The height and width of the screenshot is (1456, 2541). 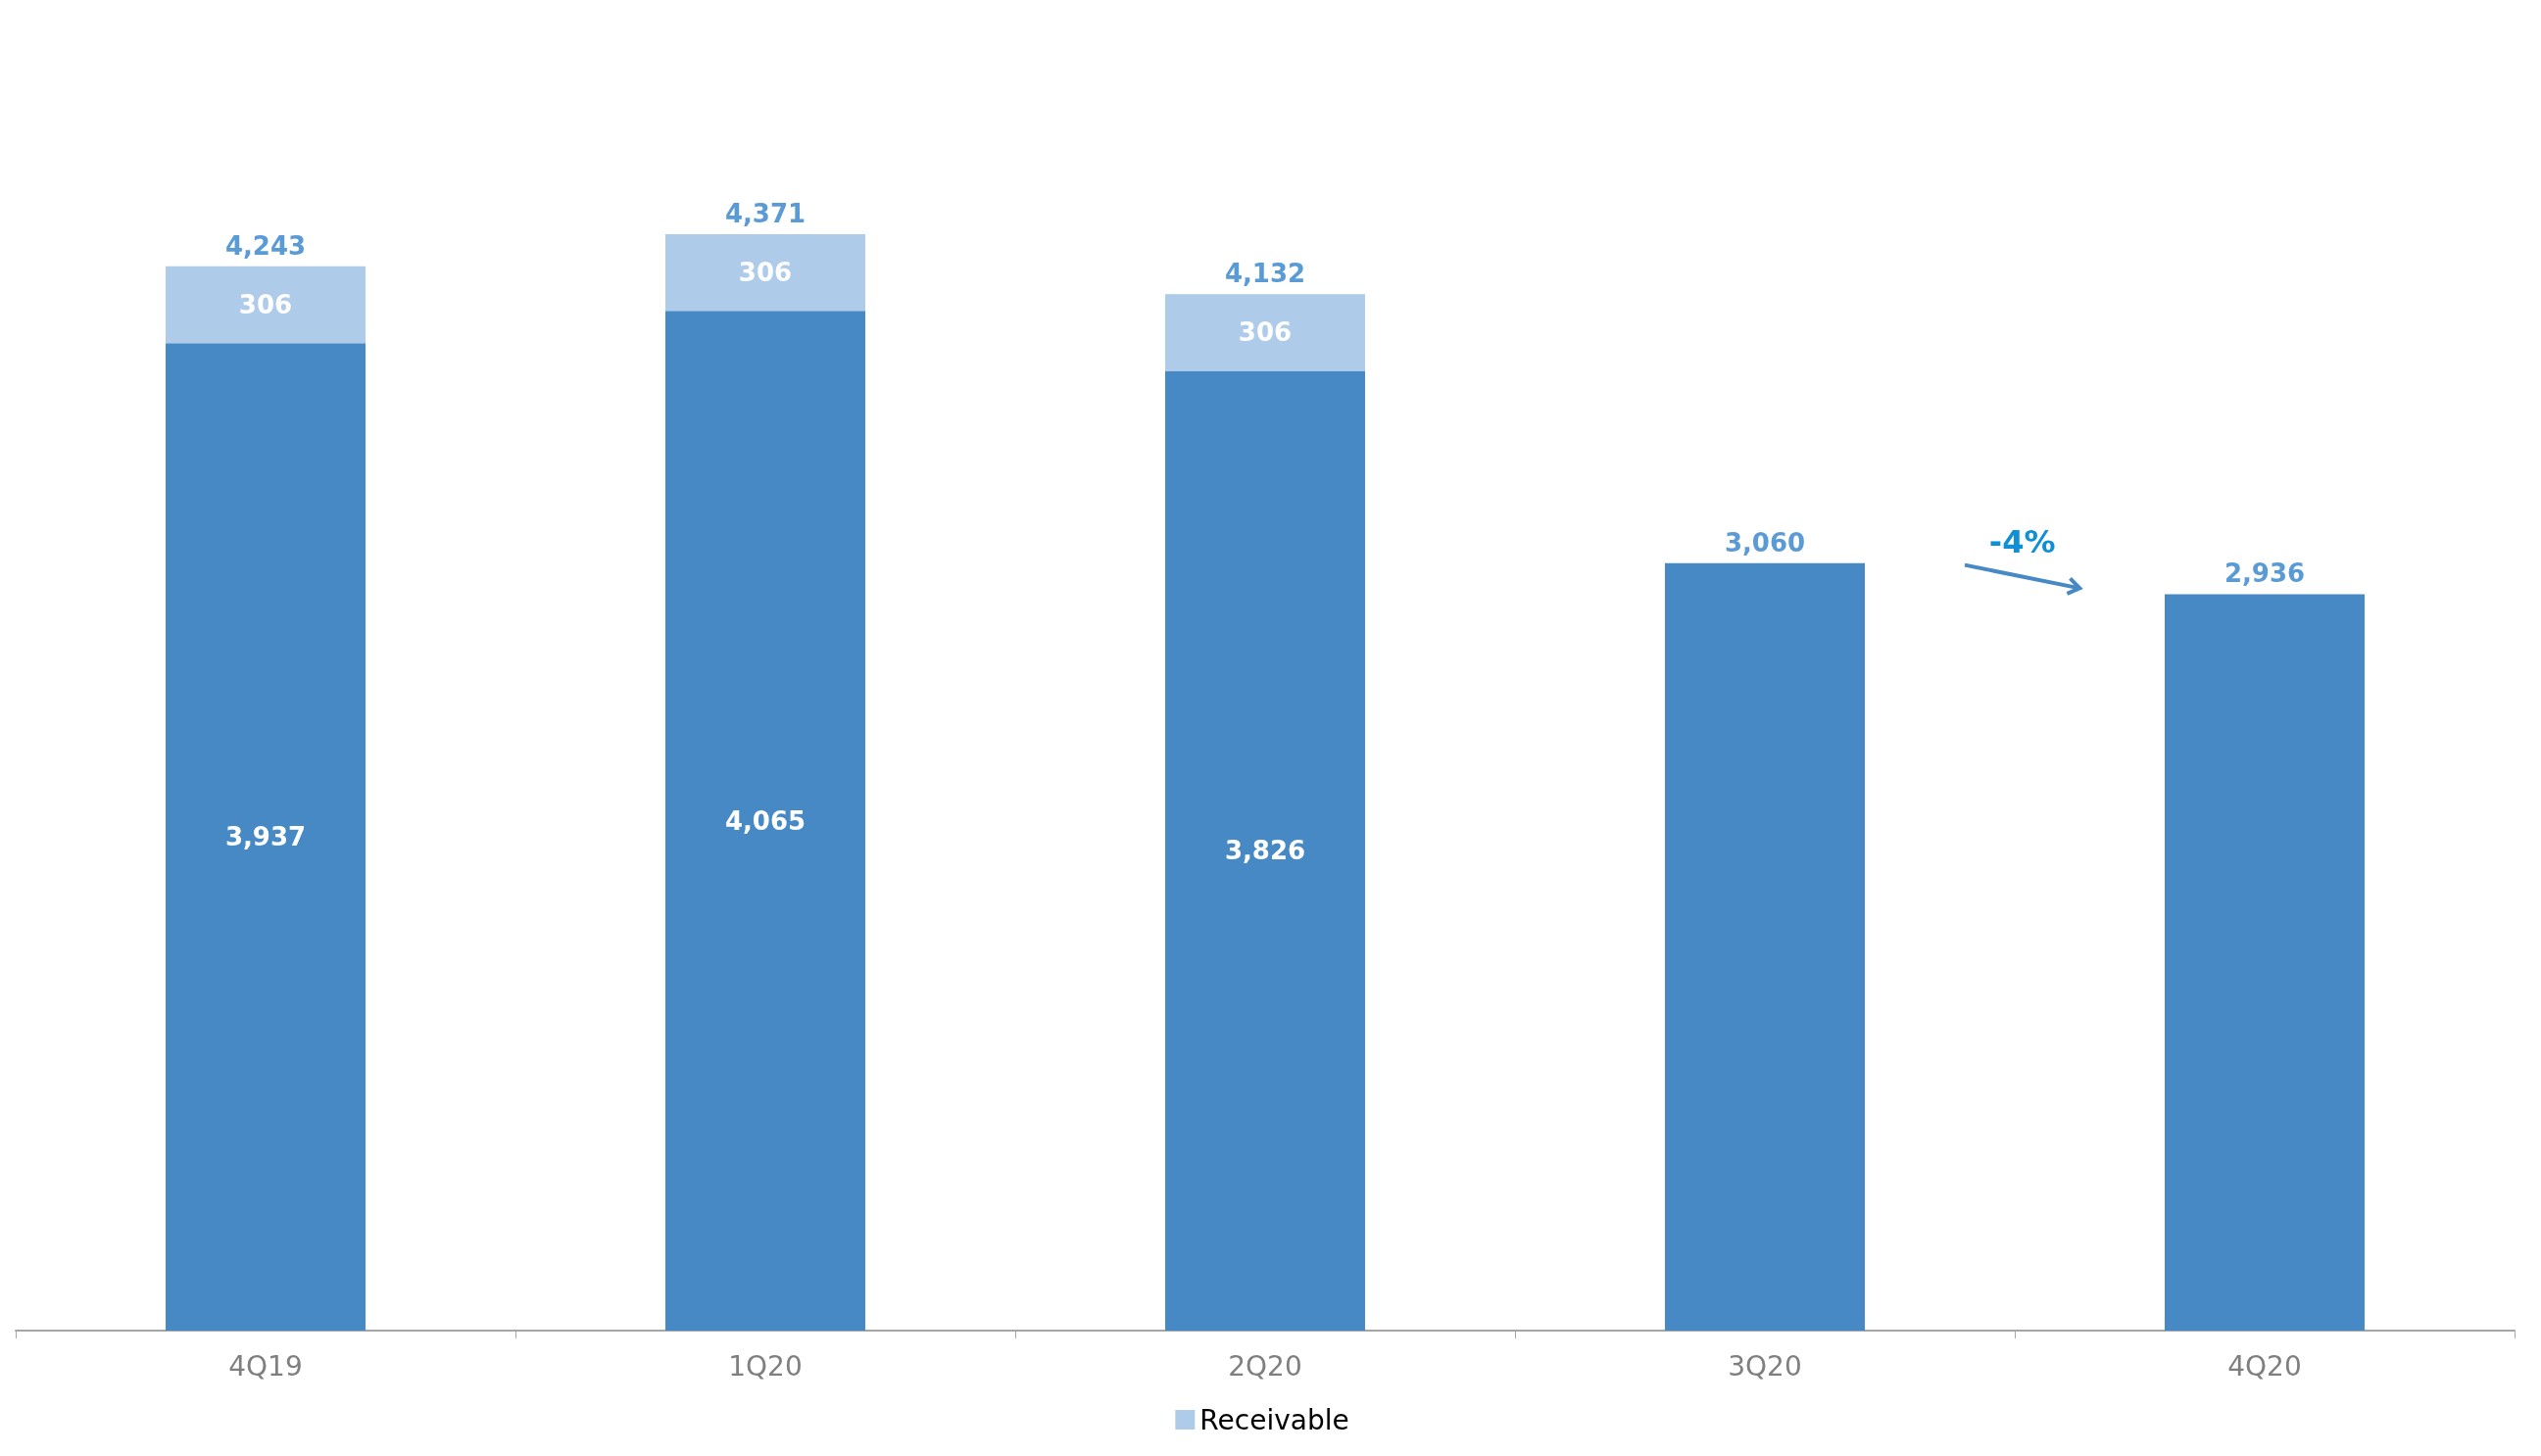 What do you see at coordinates (2264, 573) in the screenshot?
I see `total-label: 2,936` at bounding box center [2264, 573].